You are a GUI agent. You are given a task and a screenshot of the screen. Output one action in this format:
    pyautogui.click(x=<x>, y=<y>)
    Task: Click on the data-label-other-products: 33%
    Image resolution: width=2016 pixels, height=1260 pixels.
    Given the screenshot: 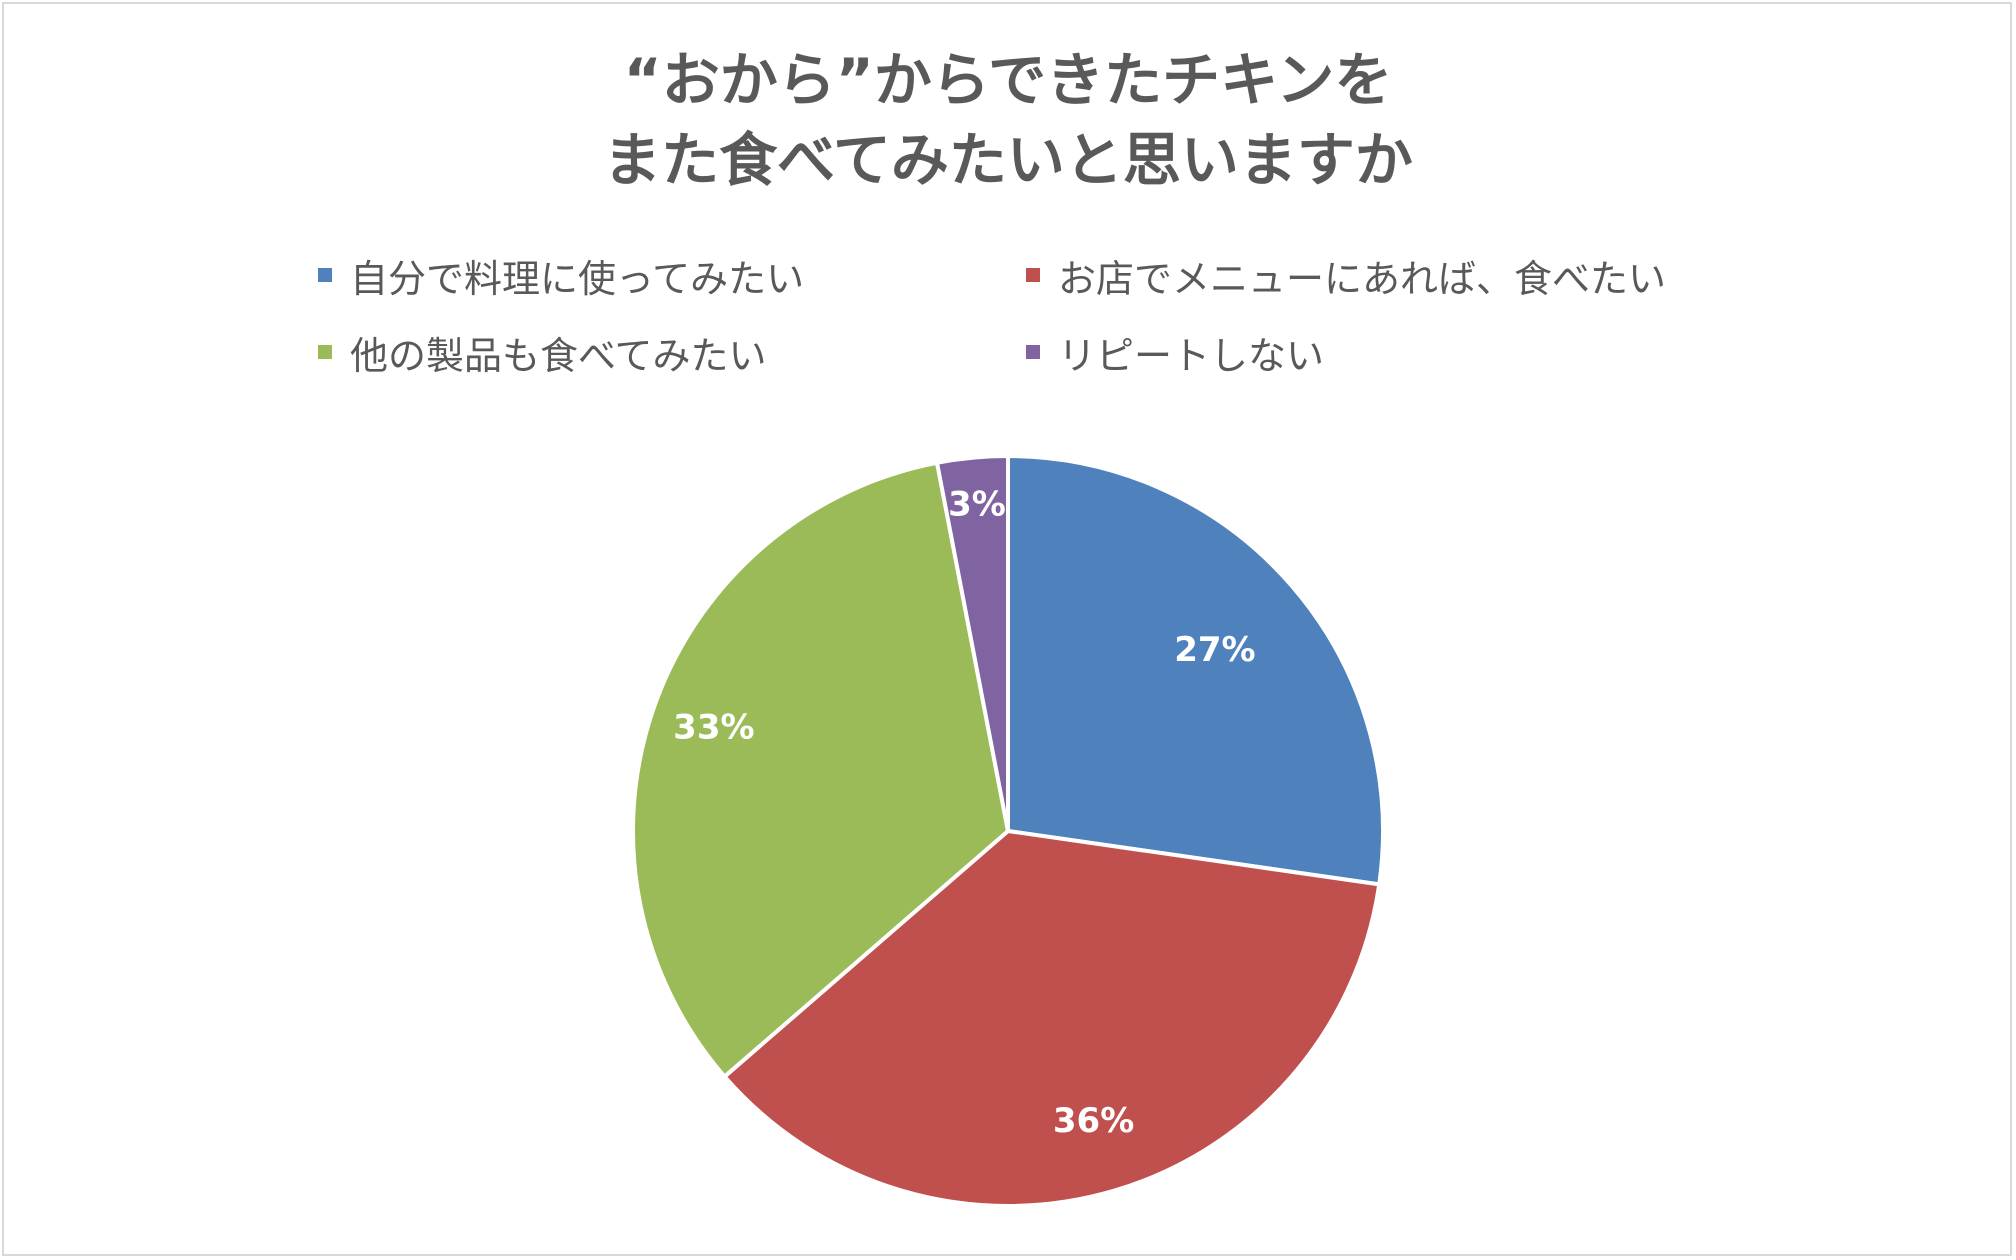 What is the action you would take?
    pyautogui.click(x=713, y=728)
    